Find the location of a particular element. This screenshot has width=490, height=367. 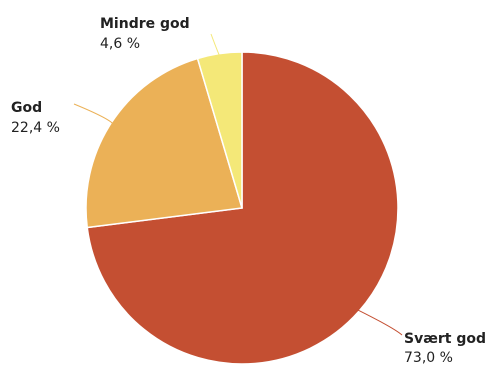

slice-label-mindre-god: Mindre god 4,6 % is located at coordinates (145, 34).